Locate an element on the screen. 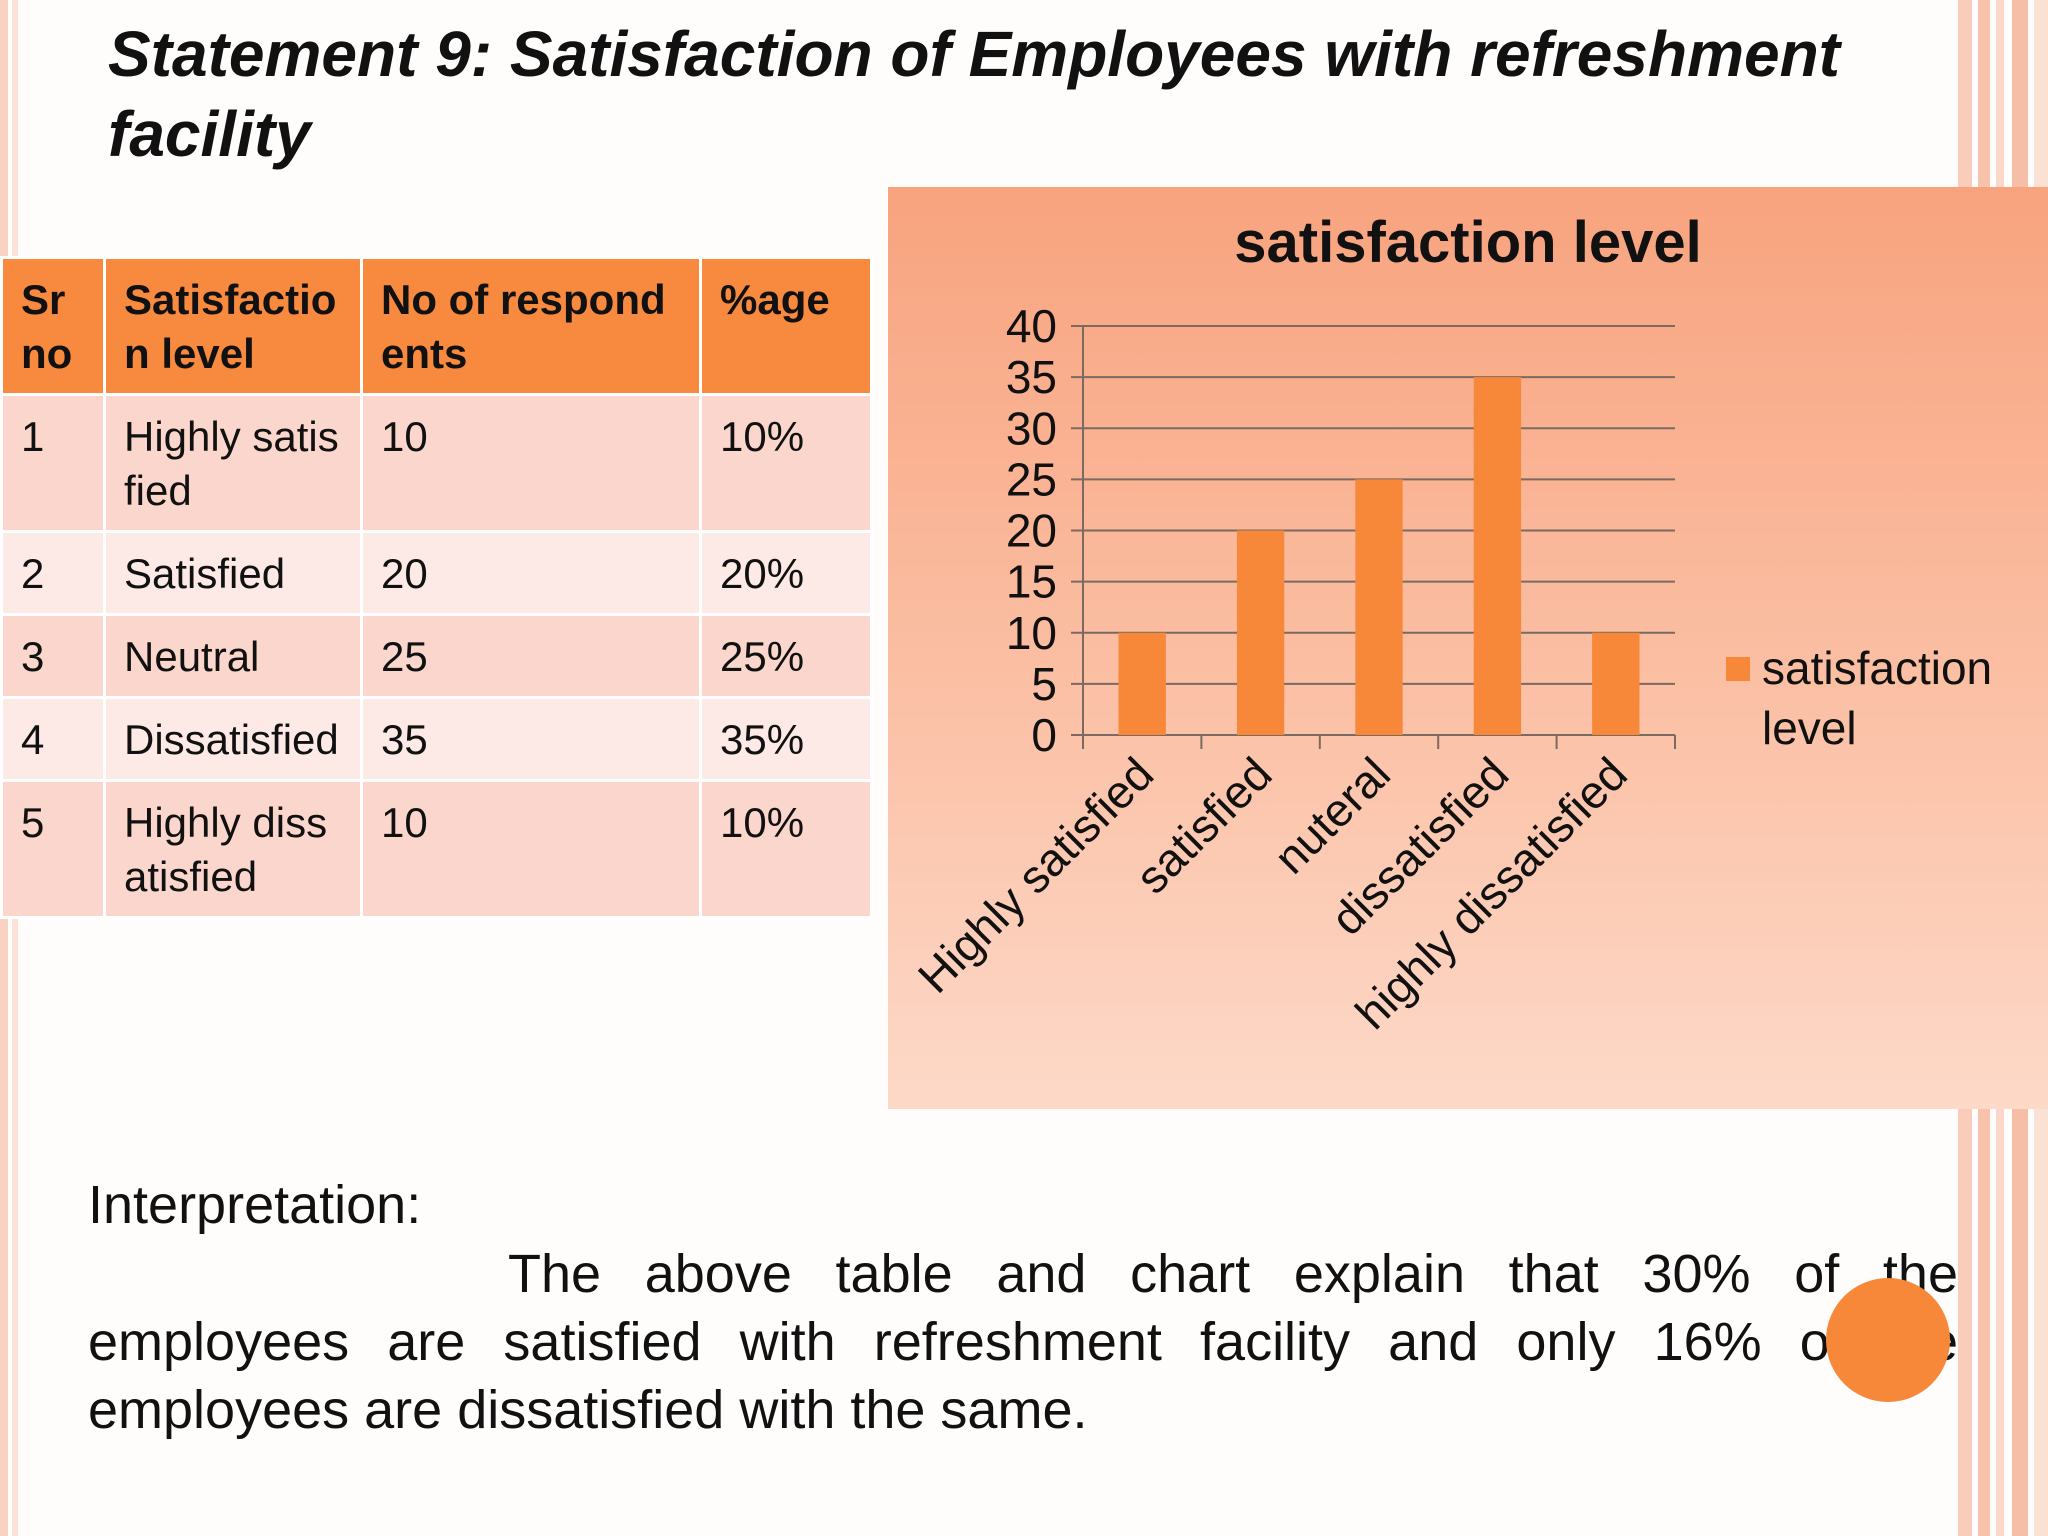 The width and height of the screenshot is (2048, 1536). cell-level: Satisfied is located at coordinates (233, 573).